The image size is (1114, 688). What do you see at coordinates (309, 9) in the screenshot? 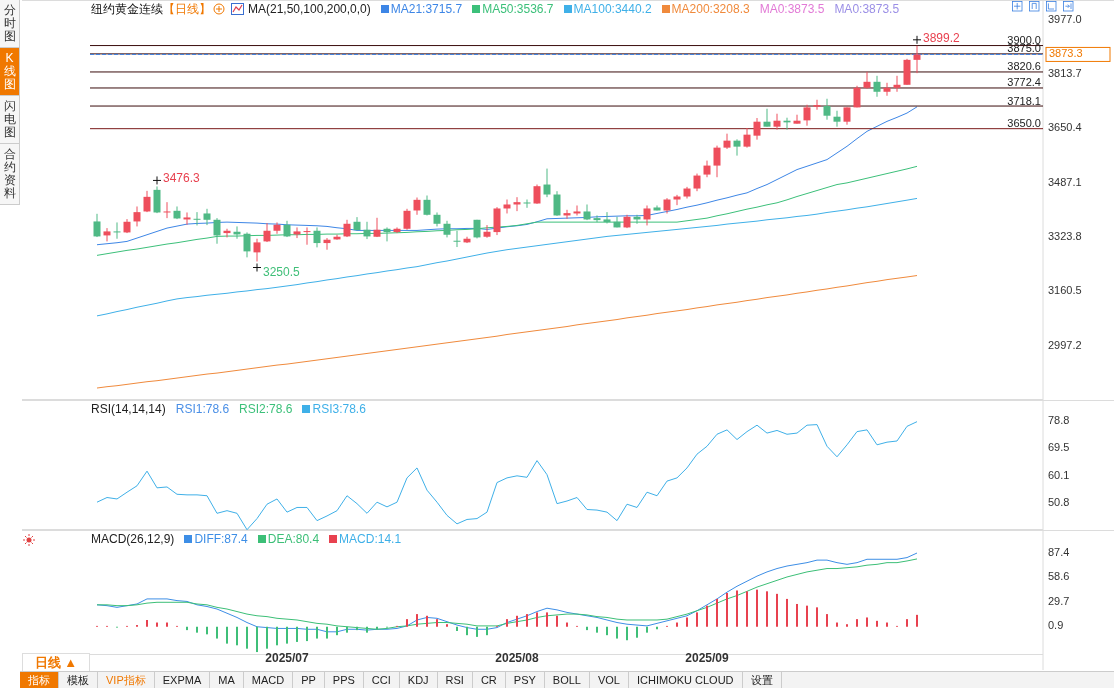
I see `legend-title: MA(21,50,100,200,0,0)` at bounding box center [309, 9].